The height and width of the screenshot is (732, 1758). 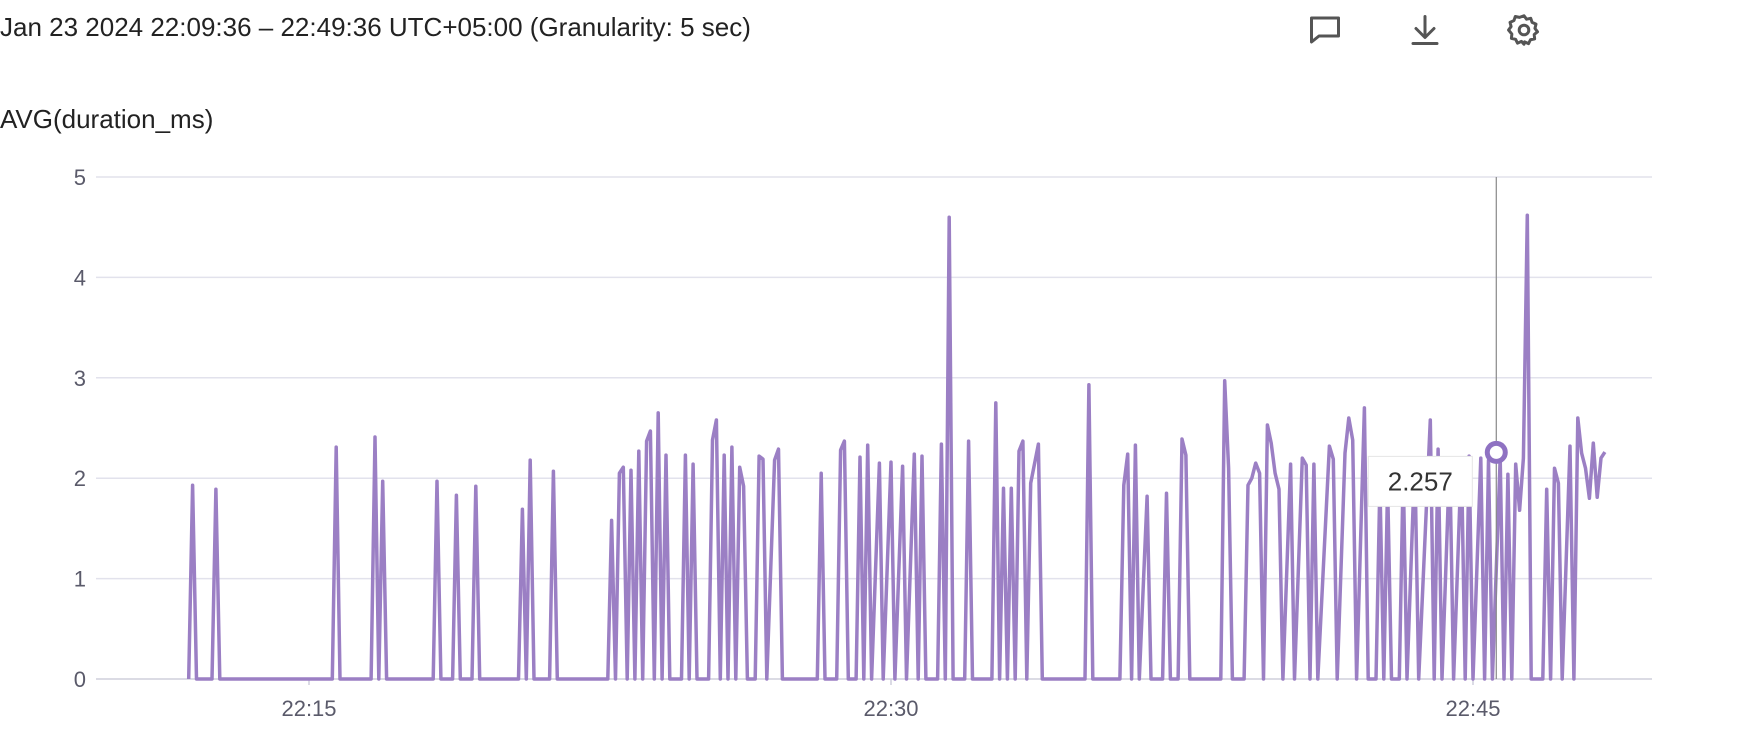 I want to click on y-tick-label: 0, so click(x=80, y=679).